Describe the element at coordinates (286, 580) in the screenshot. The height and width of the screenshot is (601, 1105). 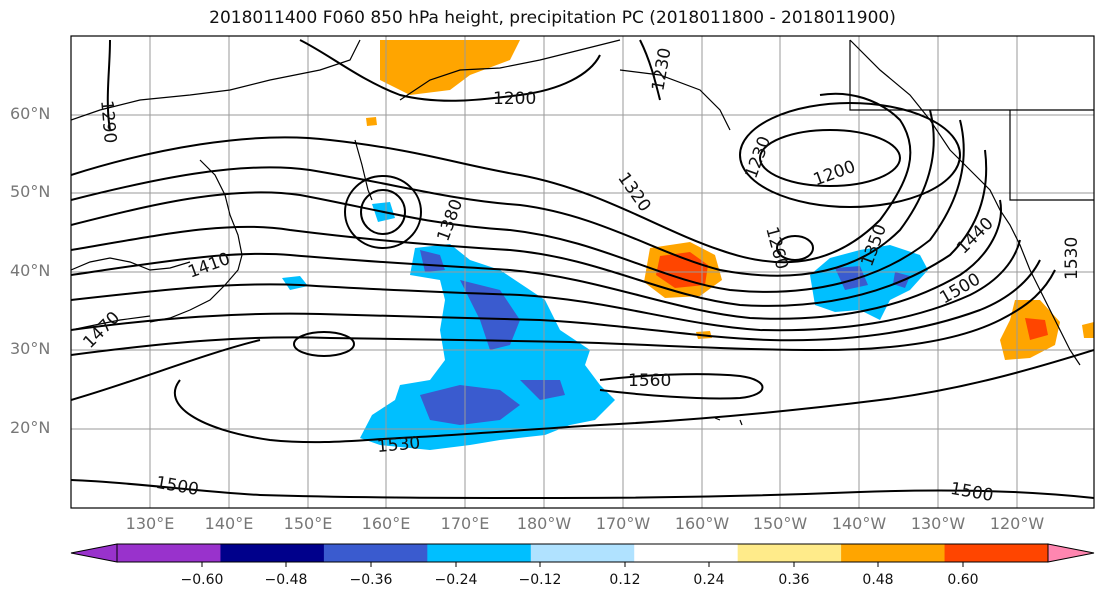
I see `colorbar-tick: −0.48` at that location.